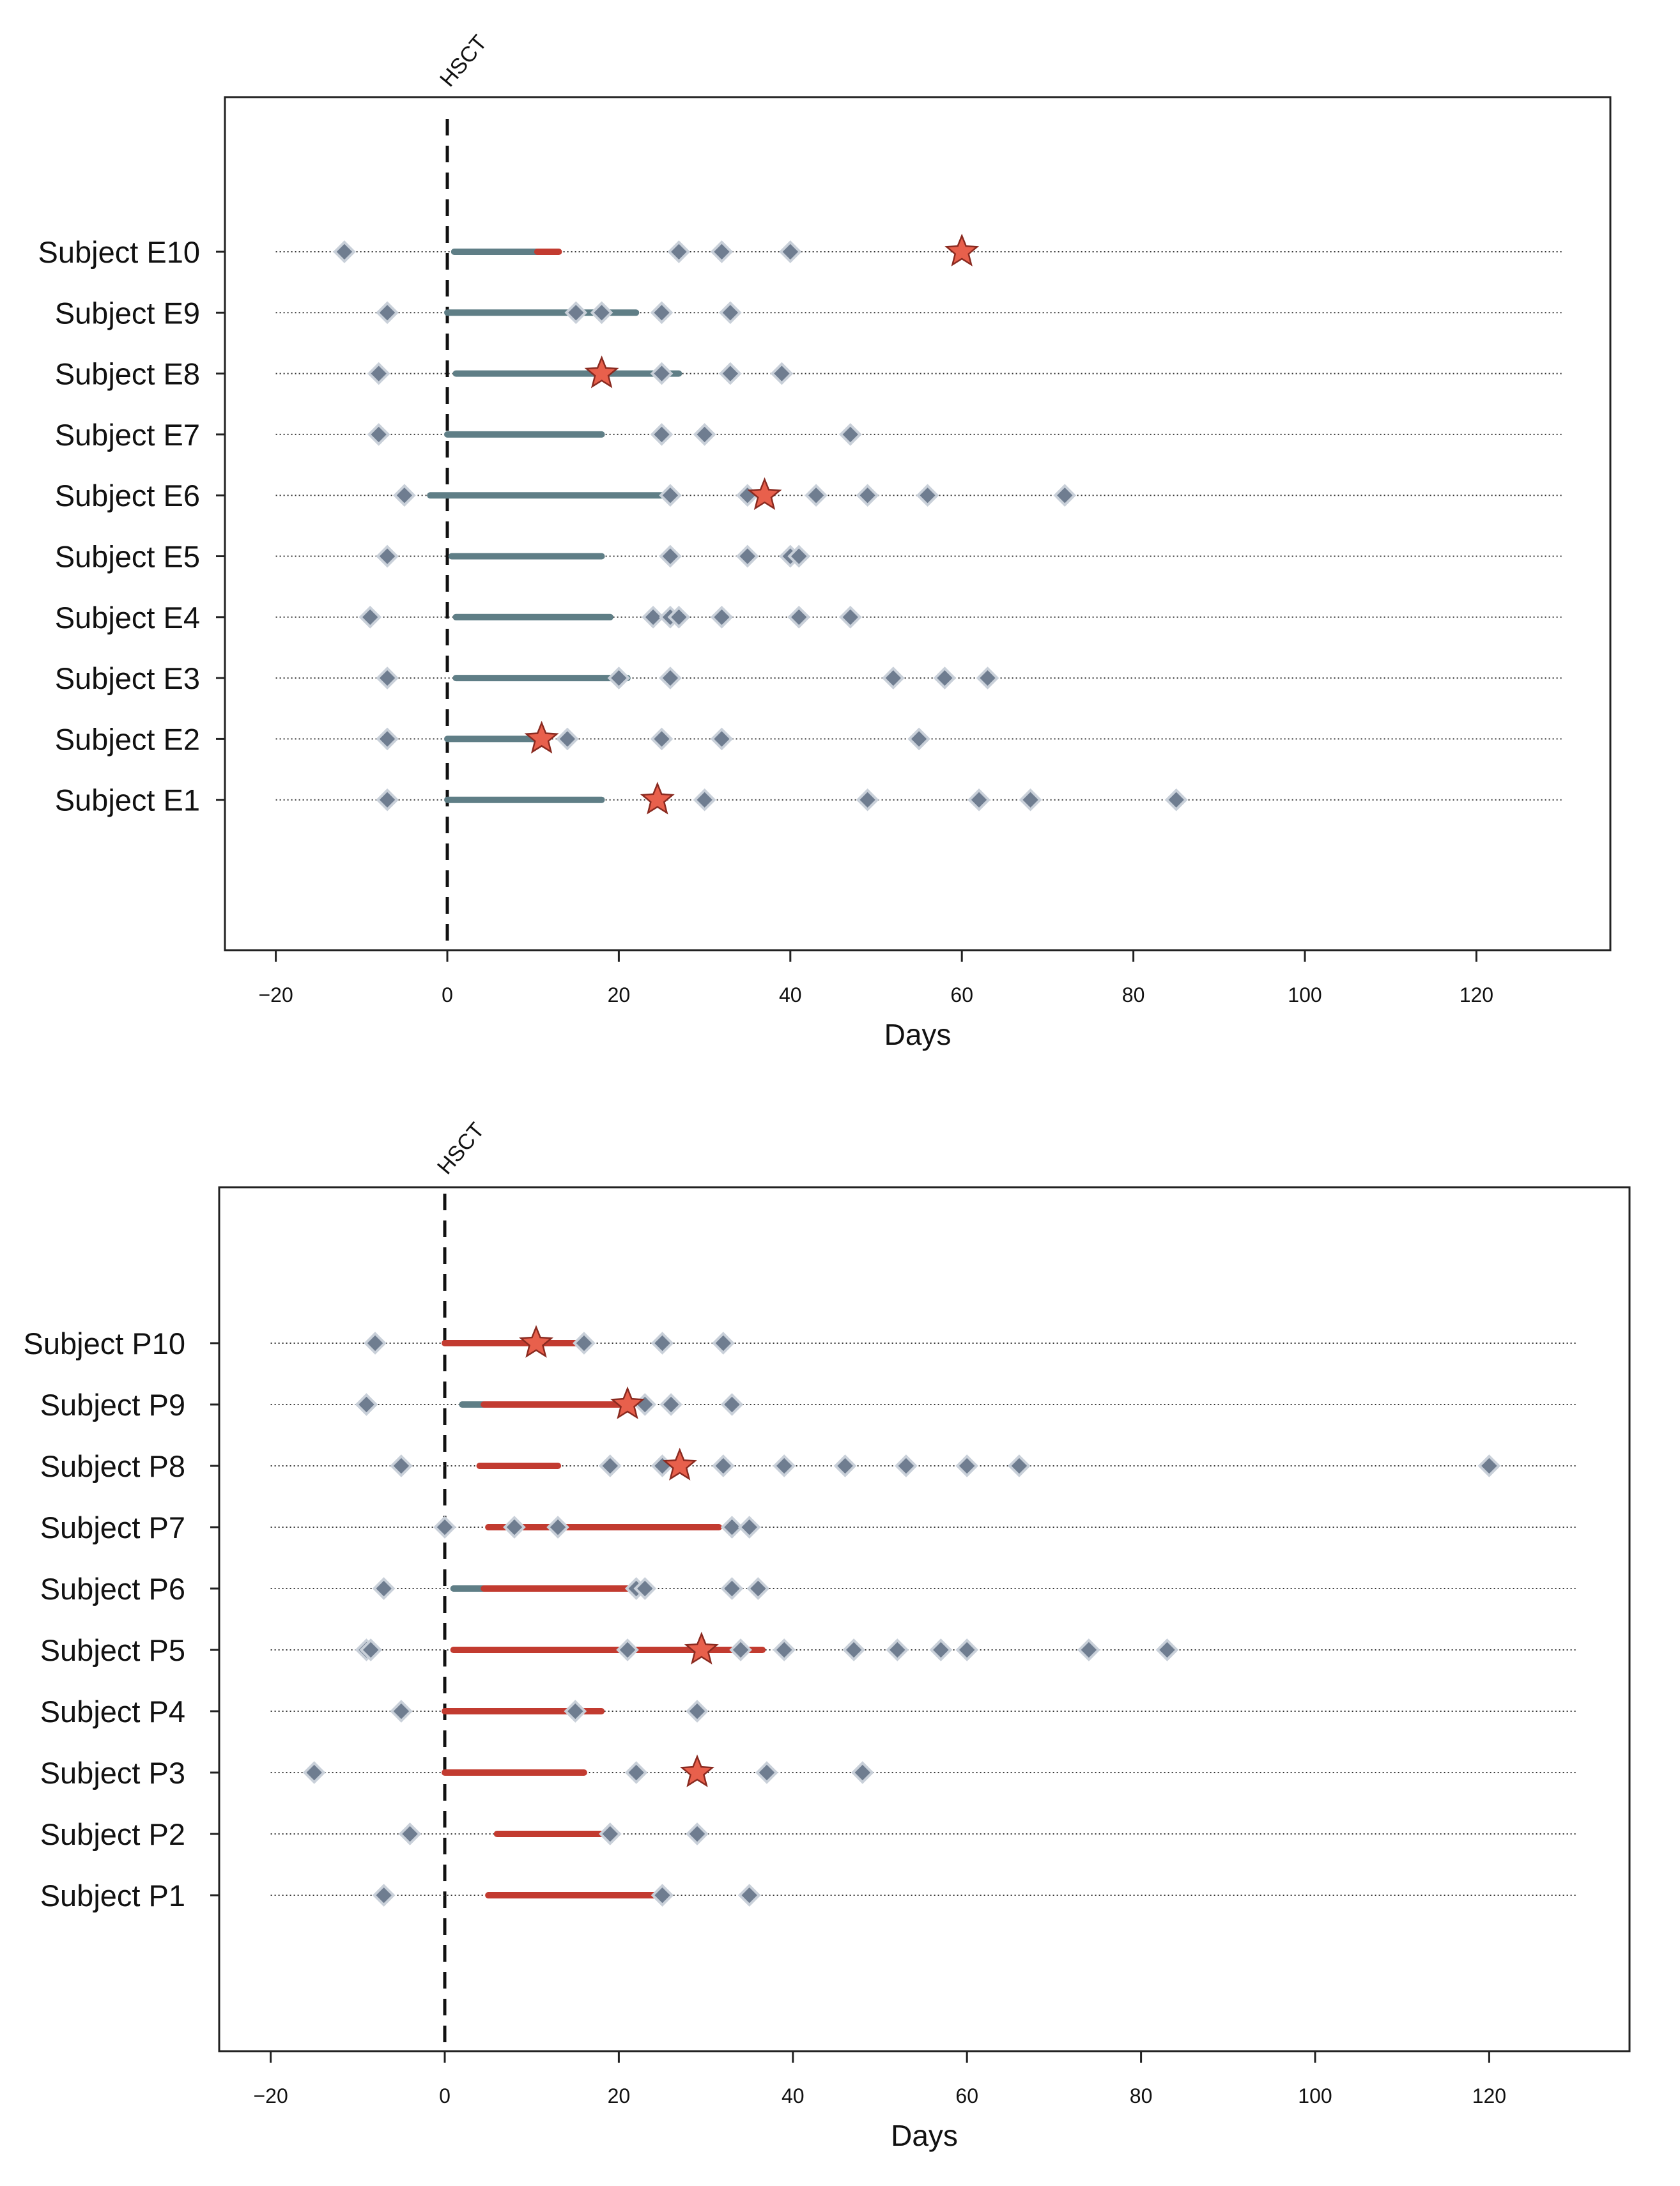  I want to click on subject-label: Subject P6, so click(112, 1589).